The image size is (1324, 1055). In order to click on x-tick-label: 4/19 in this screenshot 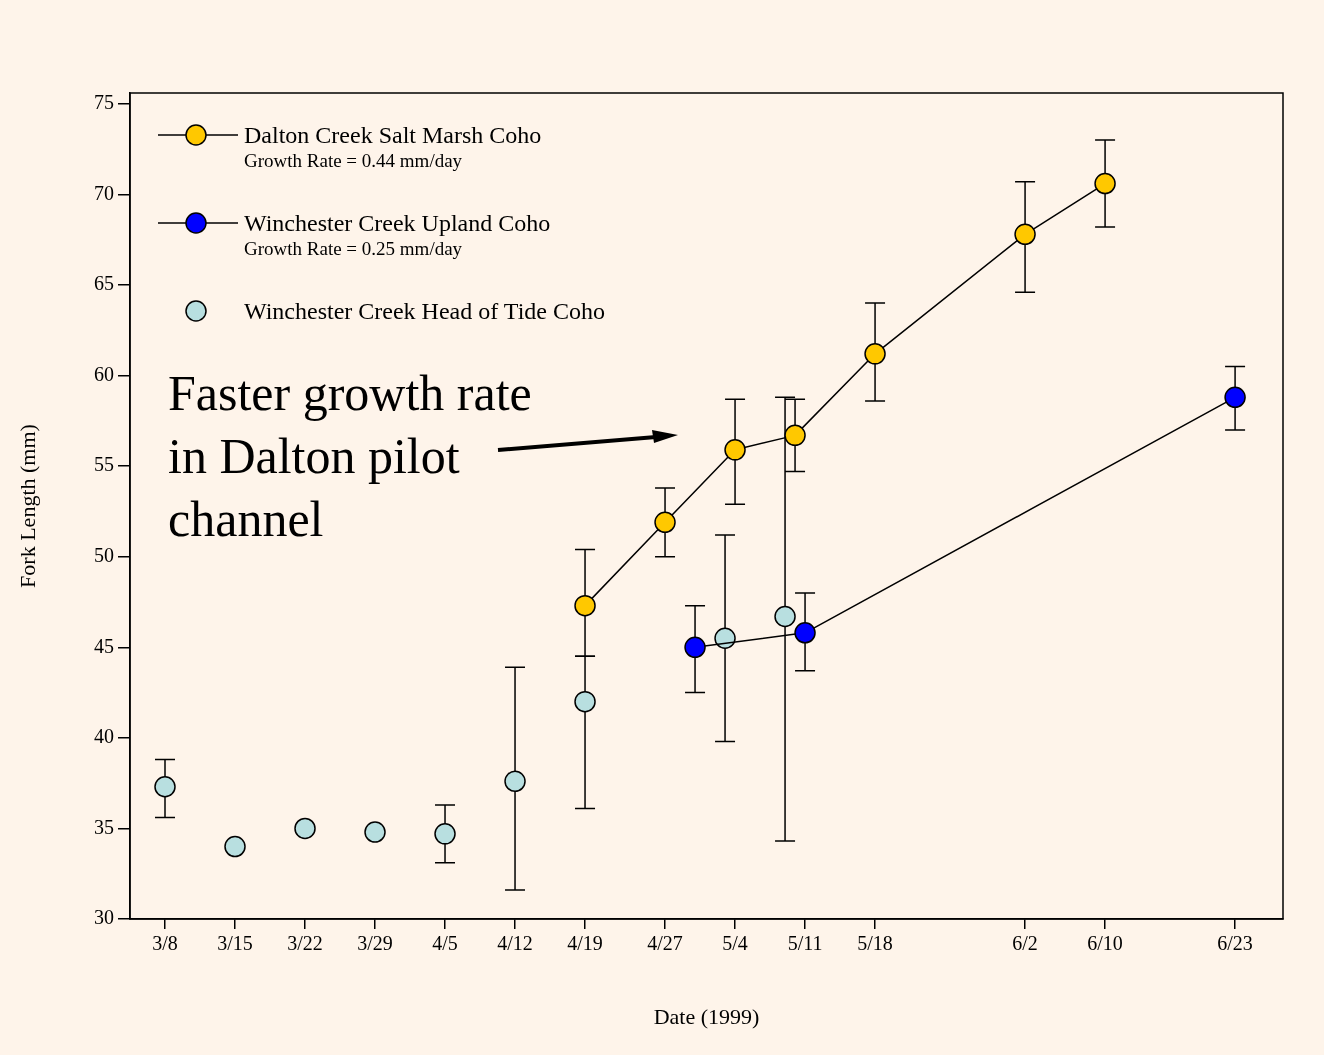, I will do `click(585, 943)`.